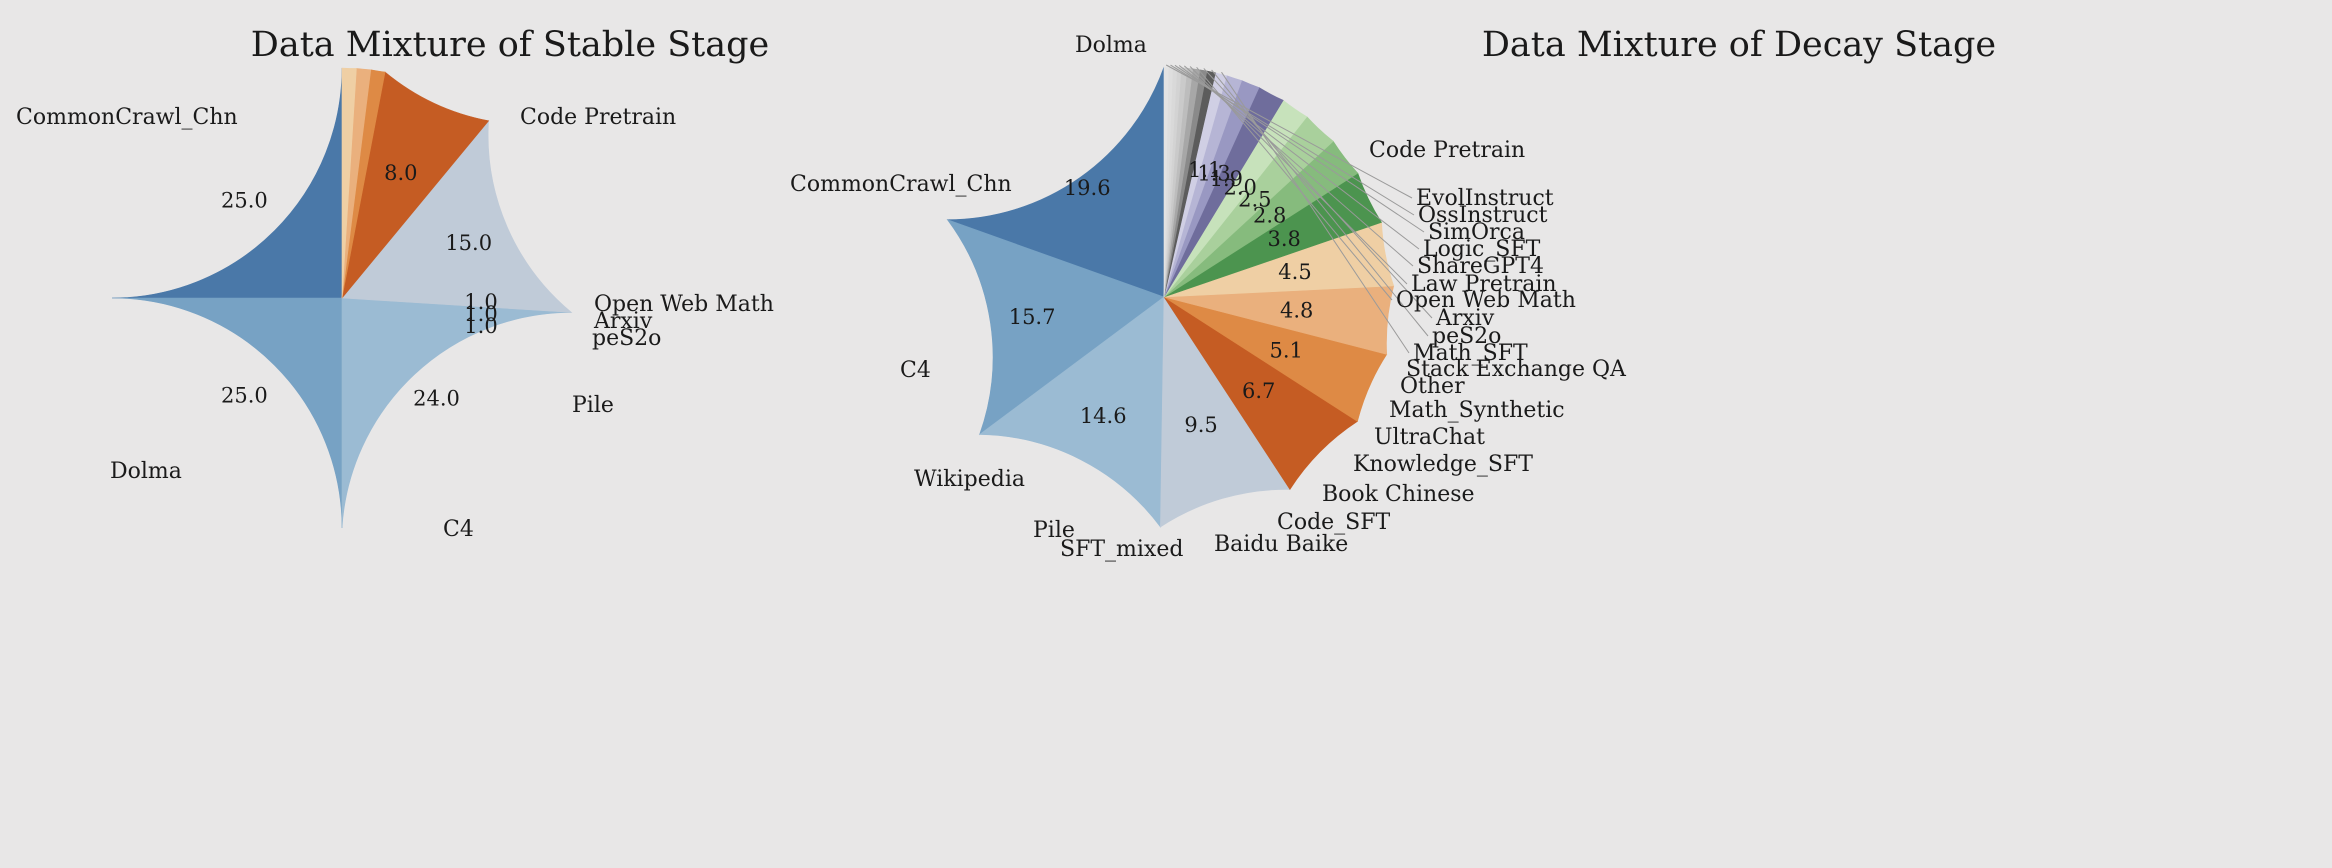 The height and width of the screenshot is (868, 2332). Describe the element at coordinates (127, 117) in the screenshot. I see `stable-label-commoncrawl-chn: CommonCrawl_Chn` at that location.